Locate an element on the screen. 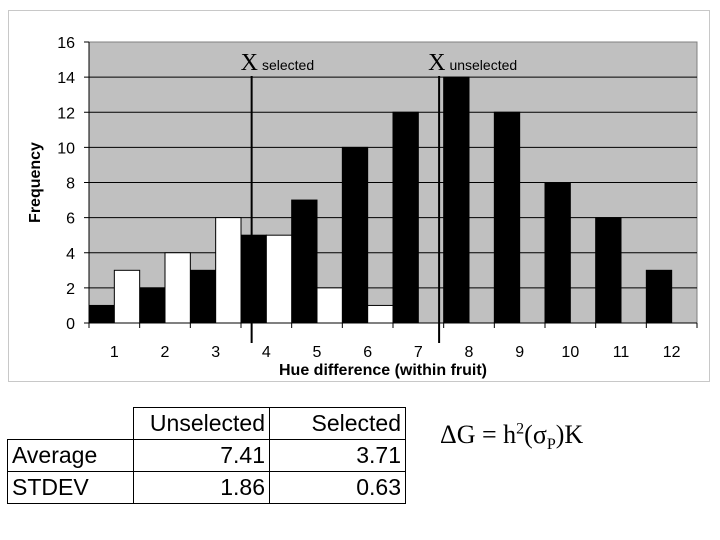 This screenshot has width=720, height=540. row-label-stdev: STDEV is located at coordinates (70, 487).